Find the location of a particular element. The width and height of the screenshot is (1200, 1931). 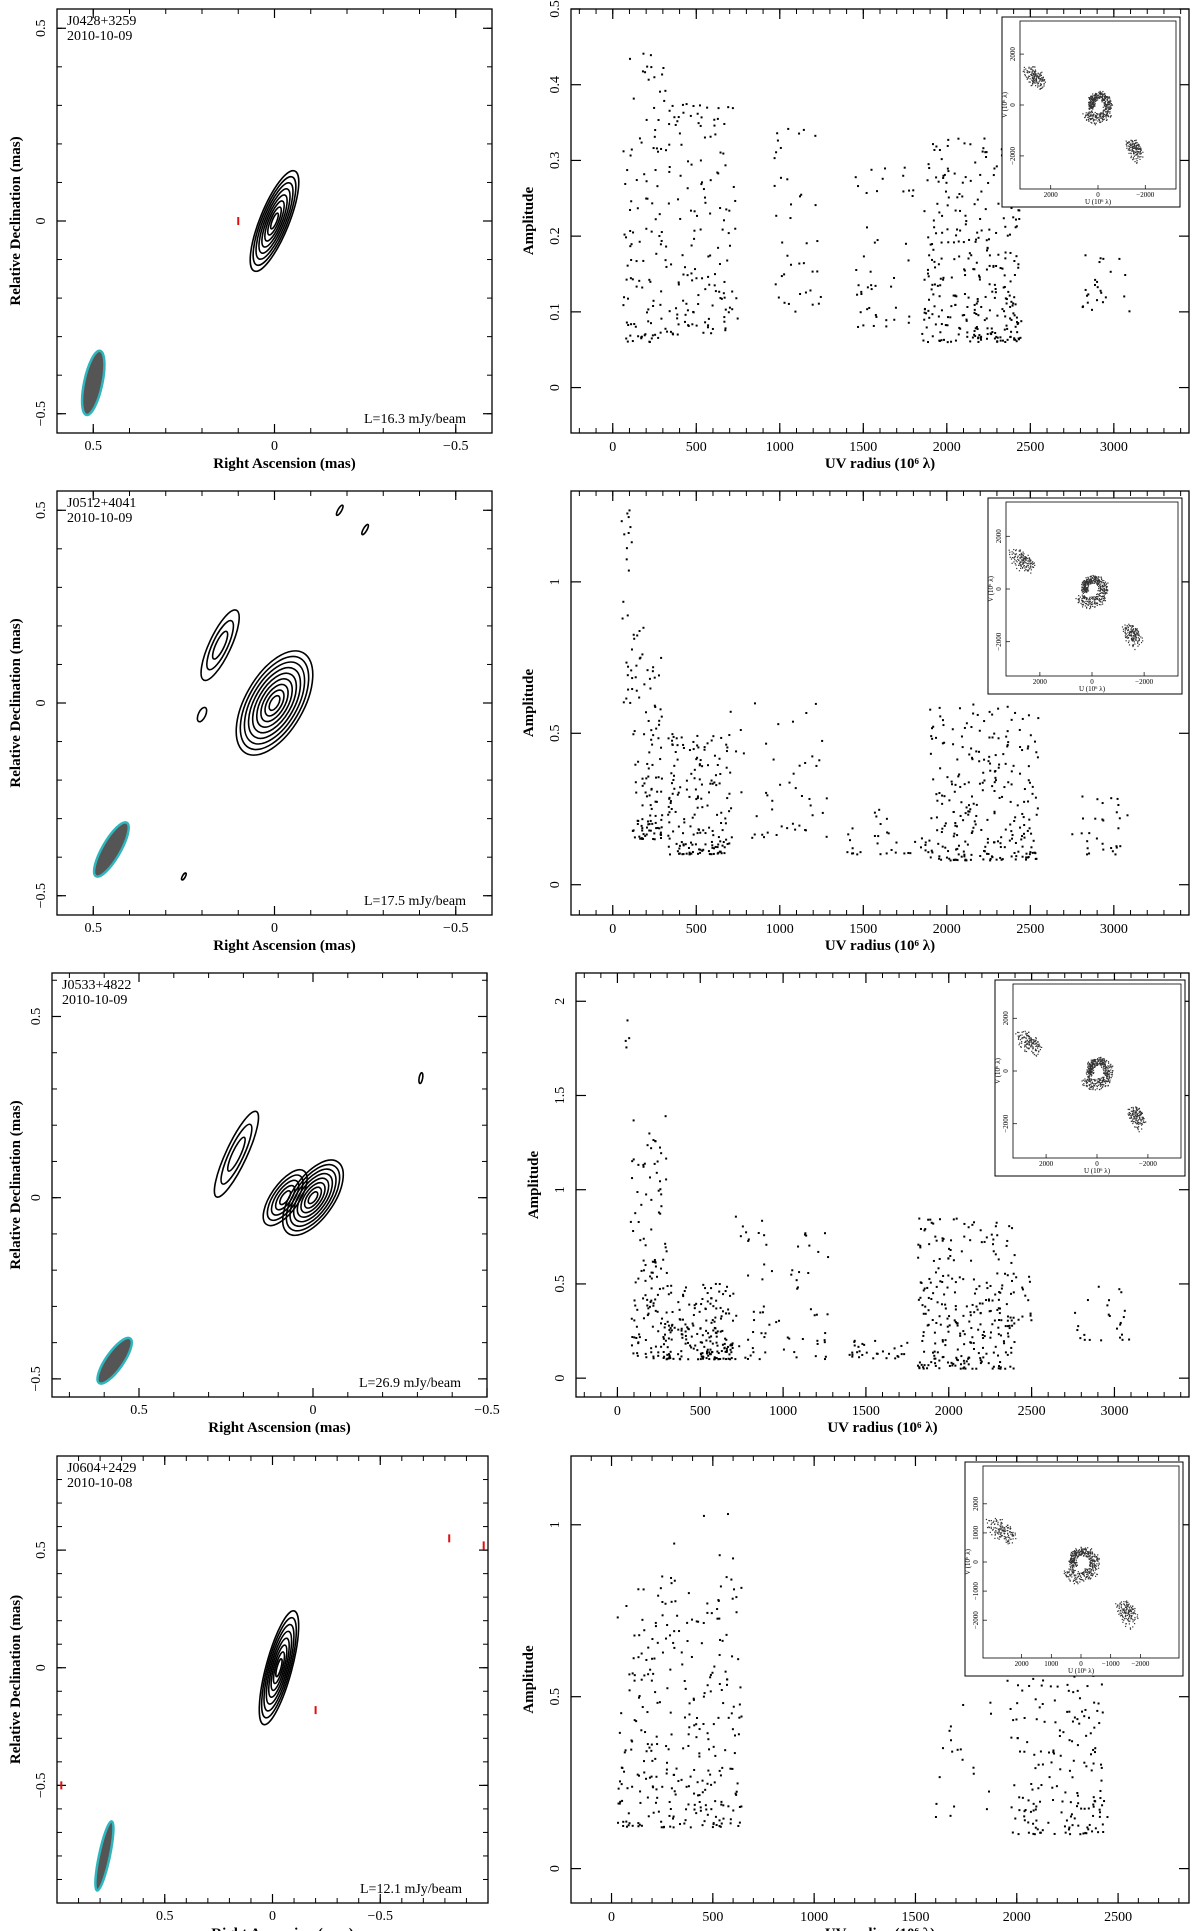

inset-v-tick-label: 0 is located at coordinates (1006, 1071).